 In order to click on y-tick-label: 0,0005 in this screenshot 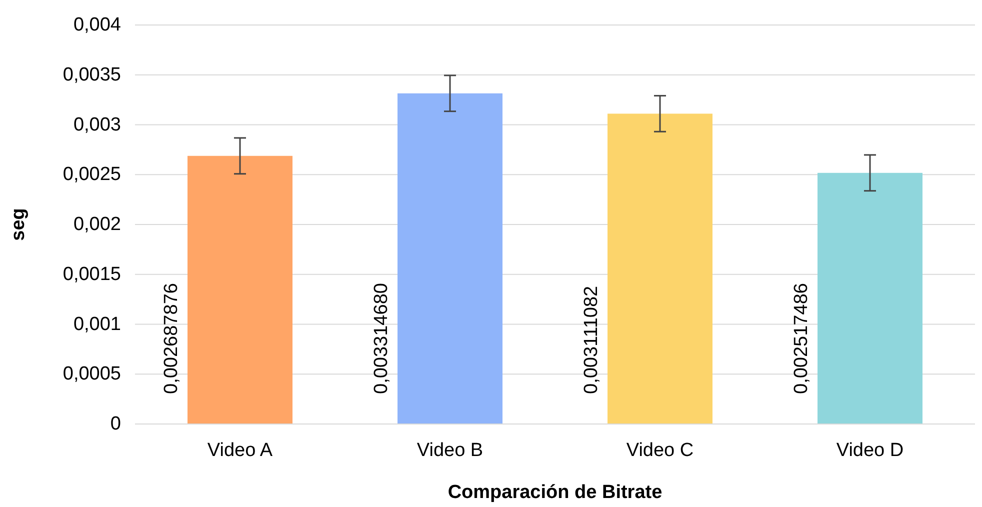, I will do `click(91, 374)`.